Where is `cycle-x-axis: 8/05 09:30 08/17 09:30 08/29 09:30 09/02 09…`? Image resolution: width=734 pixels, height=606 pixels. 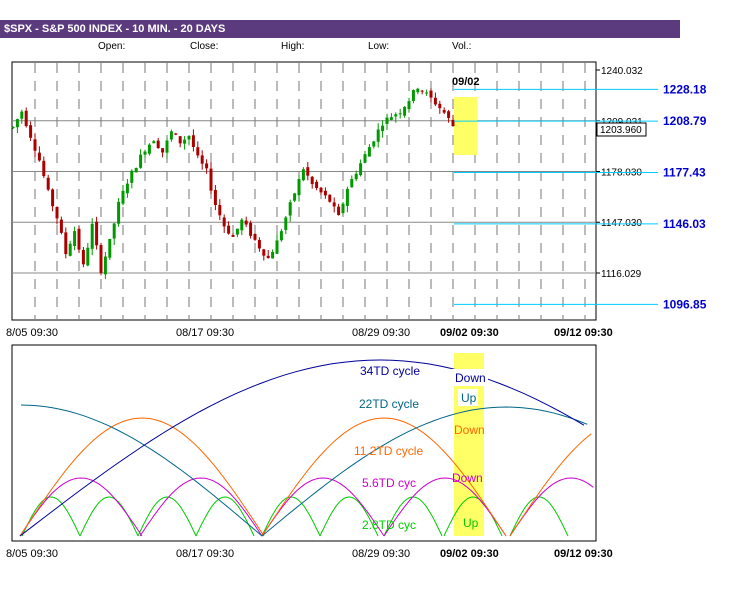
cycle-x-axis: 8/05 09:30 08/17 09:30 08/29 09:30 09/02 09… is located at coordinates (309, 554).